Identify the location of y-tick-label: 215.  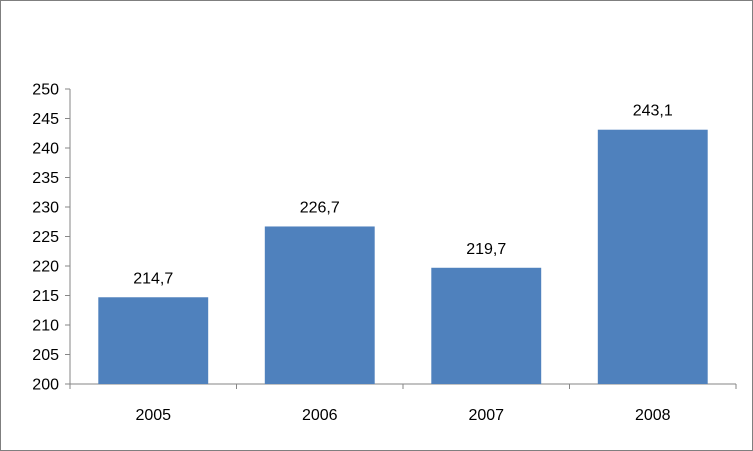
(45, 296).